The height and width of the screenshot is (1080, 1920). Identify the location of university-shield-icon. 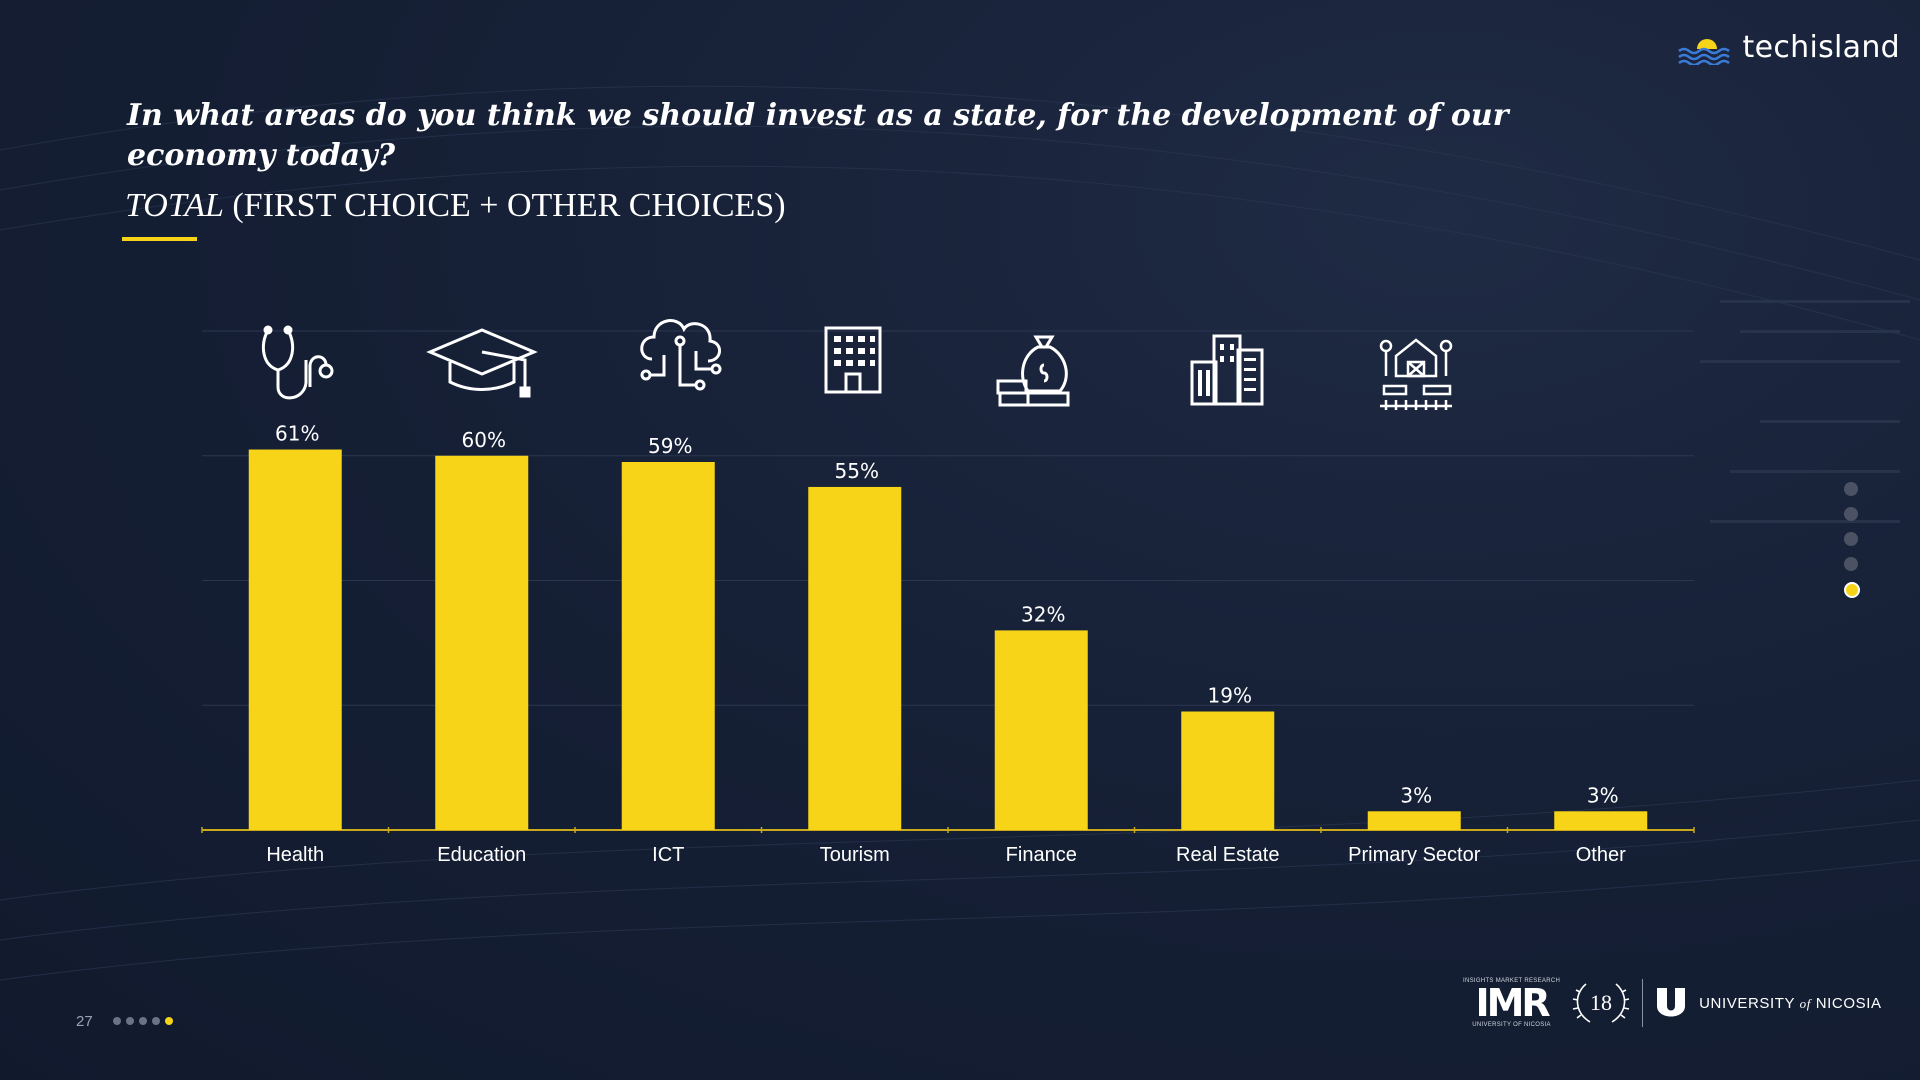
(1671, 1002).